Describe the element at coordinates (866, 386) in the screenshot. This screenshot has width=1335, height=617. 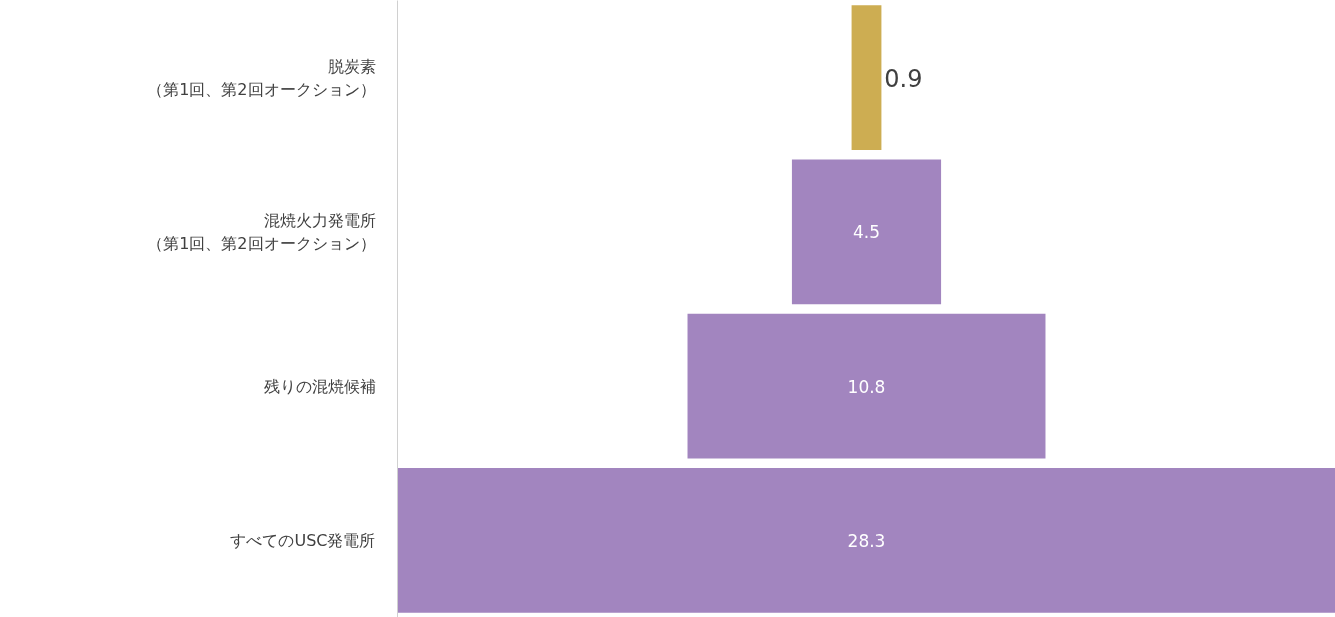
I see `data-label: 10.8` at that location.